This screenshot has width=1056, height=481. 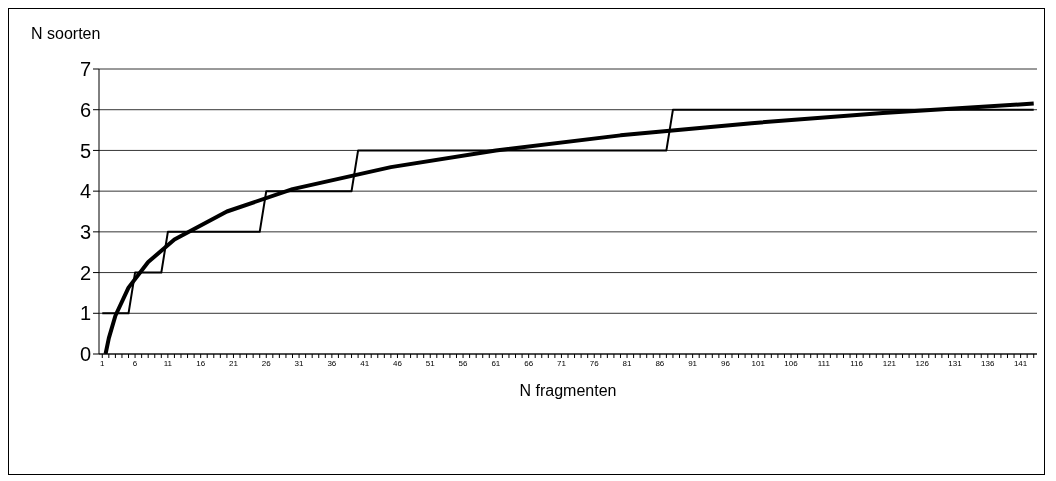 What do you see at coordinates (988, 363) in the screenshot?
I see `x-tick-label: 136` at bounding box center [988, 363].